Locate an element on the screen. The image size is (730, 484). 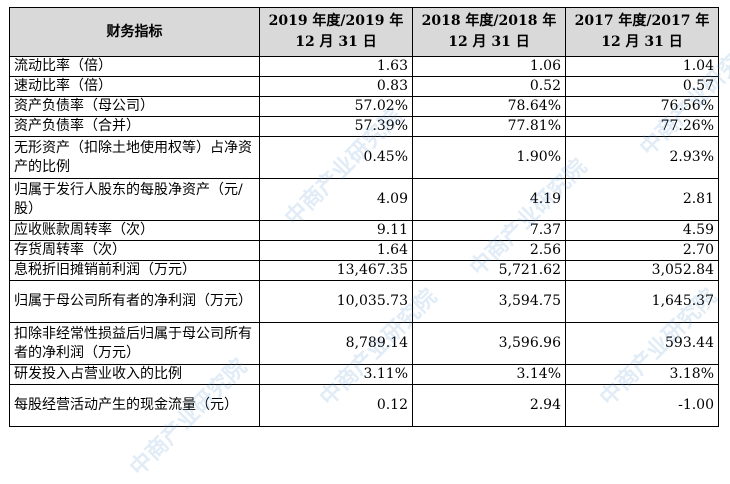
row-label: 无形资产（扣除土地使用权等）占净资产的比例 is located at coordinates (134, 157).